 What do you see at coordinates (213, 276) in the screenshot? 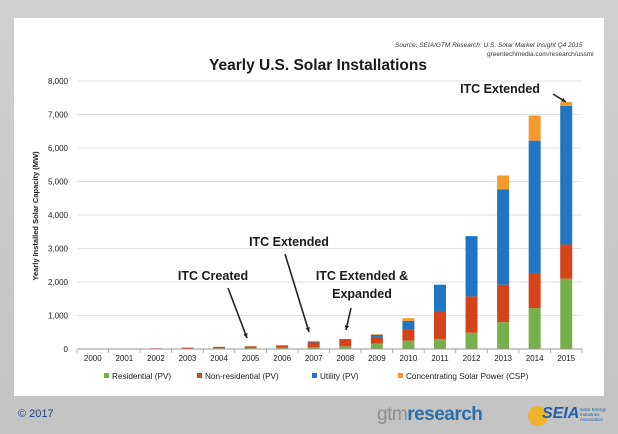
I see `annotation-label: ITC Created` at bounding box center [213, 276].